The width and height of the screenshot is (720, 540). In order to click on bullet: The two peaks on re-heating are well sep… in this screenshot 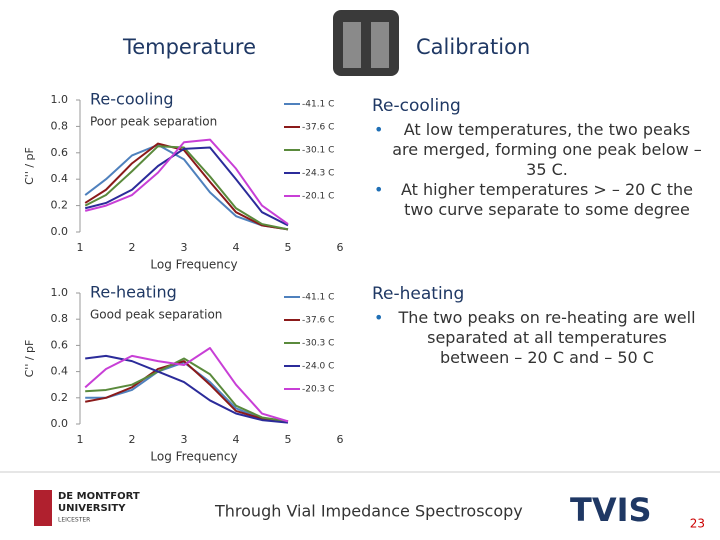, I will do `click(538, 338)`.